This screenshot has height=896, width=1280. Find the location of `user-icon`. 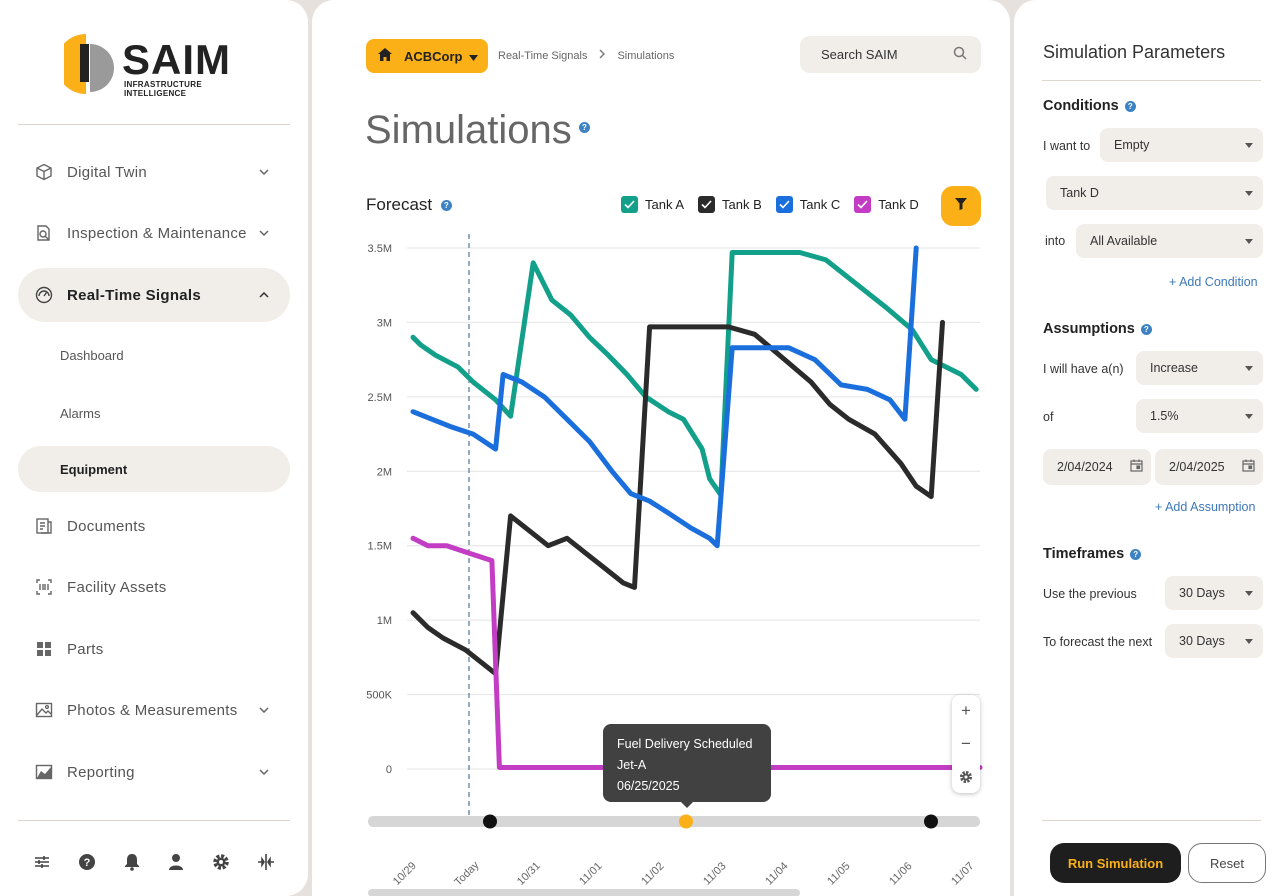

user-icon is located at coordinates (176, 862).